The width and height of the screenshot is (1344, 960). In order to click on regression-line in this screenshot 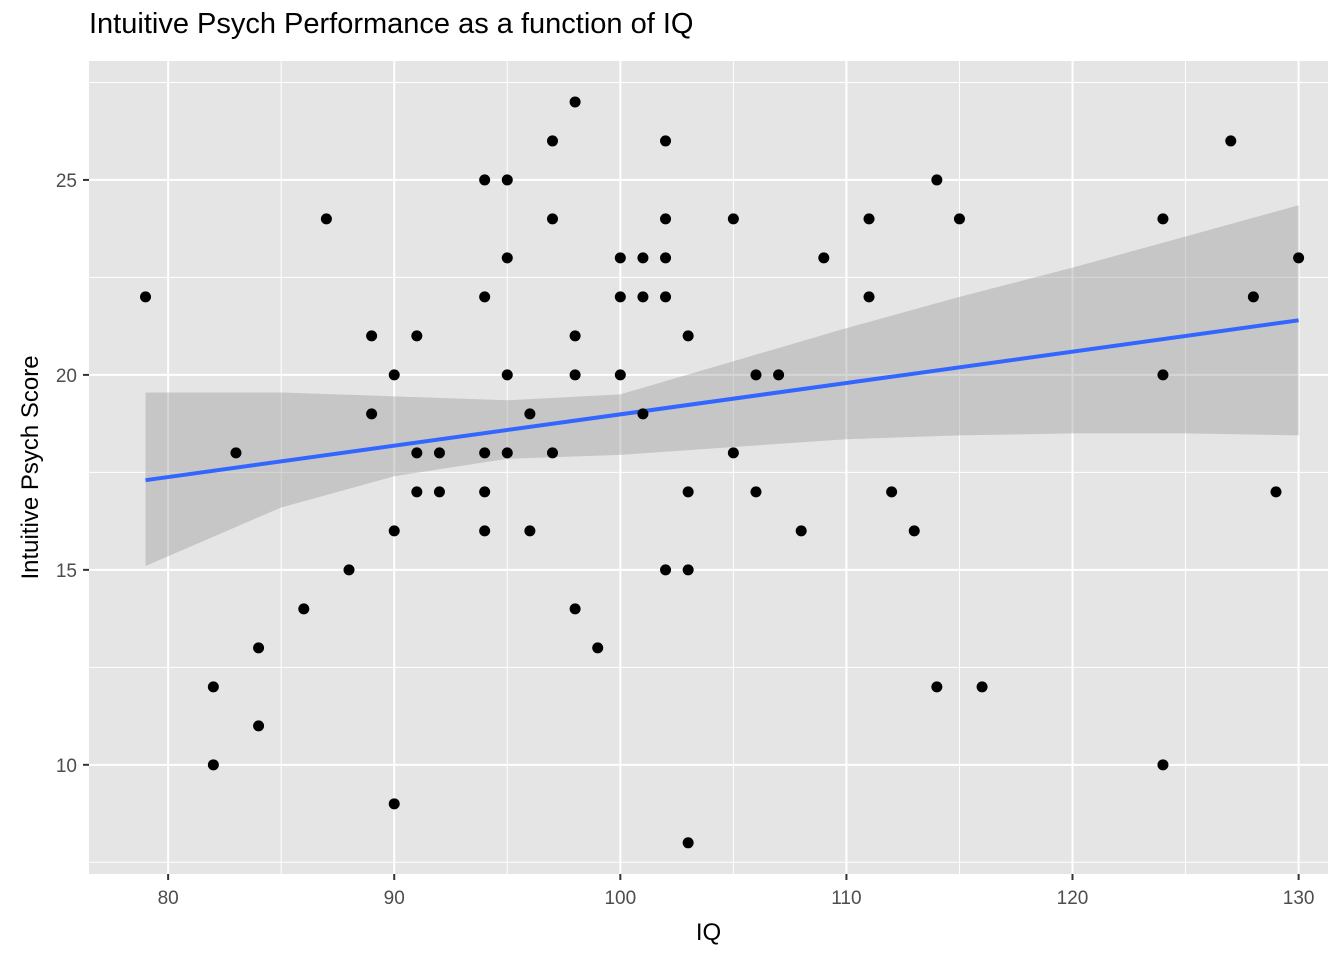, I will do `click(722, 400)`.